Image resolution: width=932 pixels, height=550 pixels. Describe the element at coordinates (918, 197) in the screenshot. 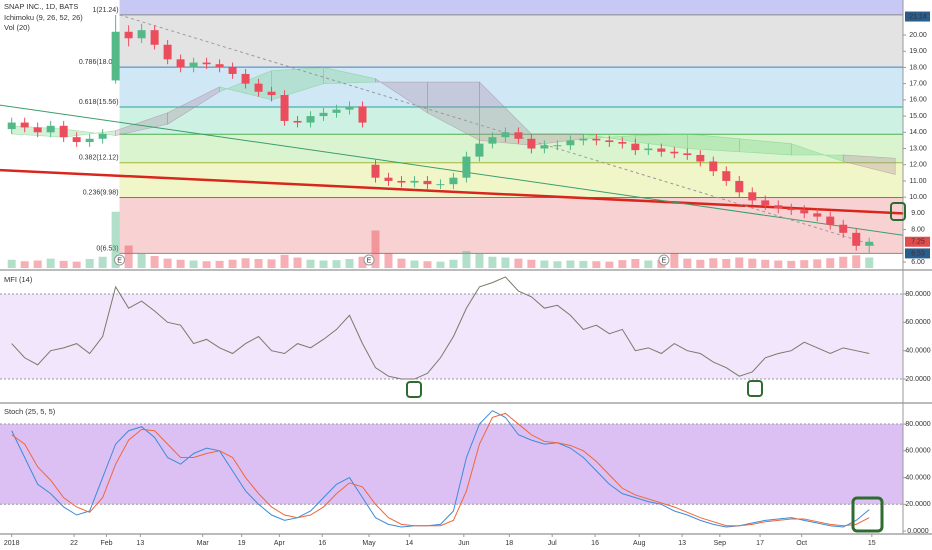

I see `y-tick-label: 10.00` at that location.